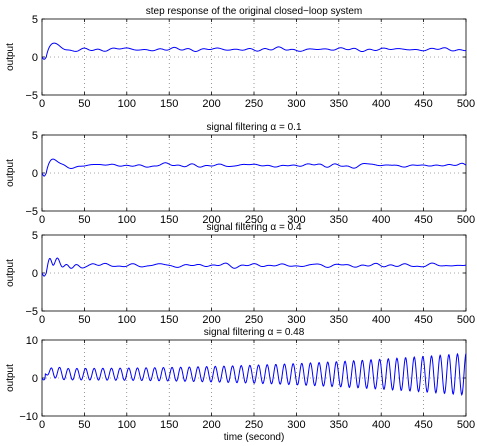  Describe the element at coordinates (254, 227) in the screenshot. I see `subplot-title: signal filtering α = 0.4` at that location.